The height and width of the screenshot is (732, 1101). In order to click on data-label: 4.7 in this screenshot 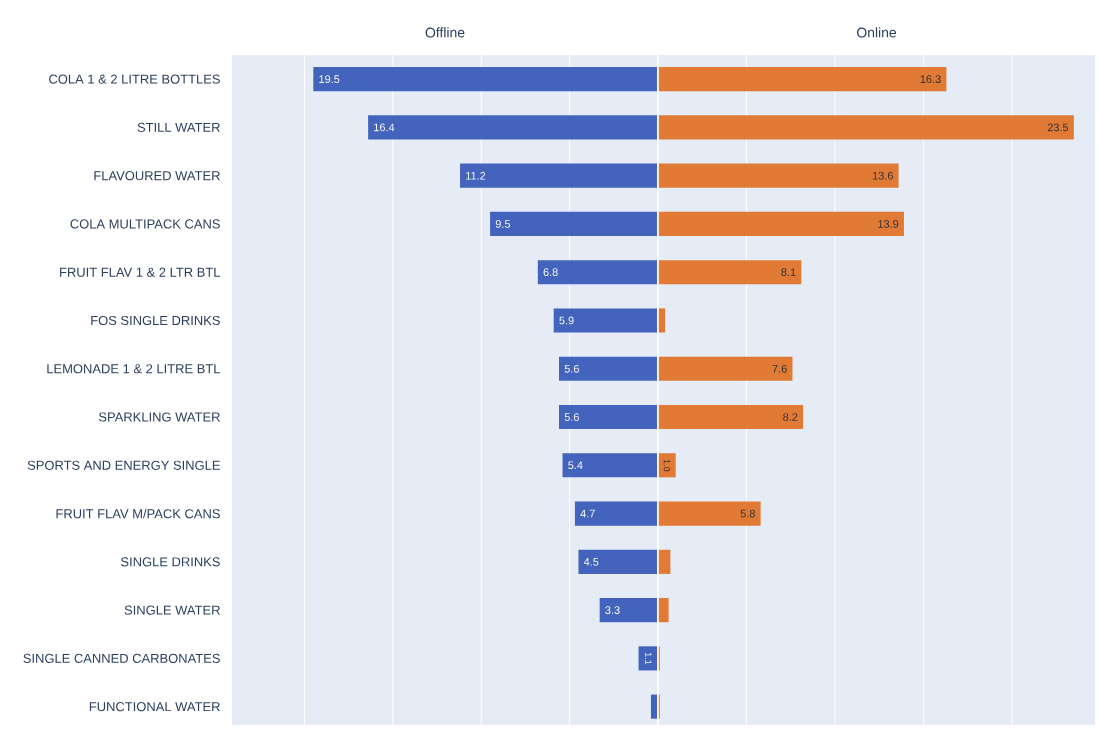, I will do `click(587, 513)`.